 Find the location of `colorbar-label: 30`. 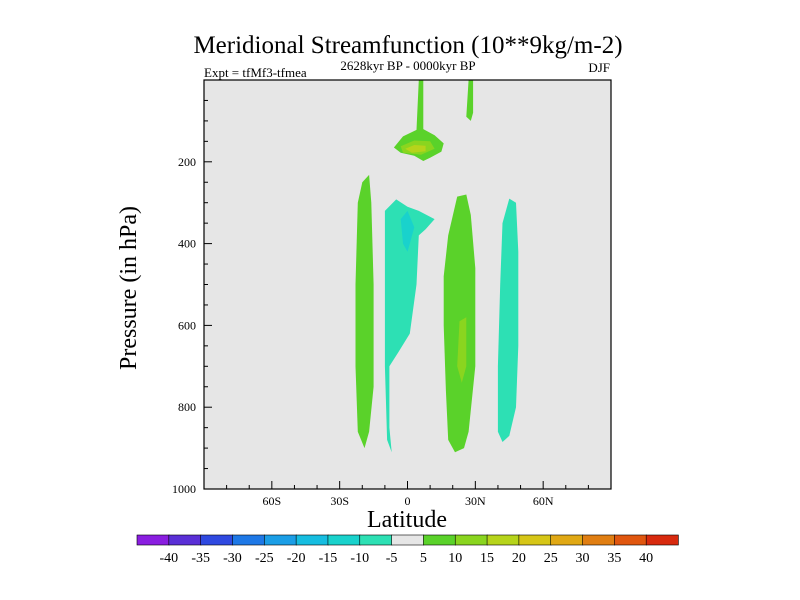

colorbar-label: 30 is located at coordinates (583, 558).